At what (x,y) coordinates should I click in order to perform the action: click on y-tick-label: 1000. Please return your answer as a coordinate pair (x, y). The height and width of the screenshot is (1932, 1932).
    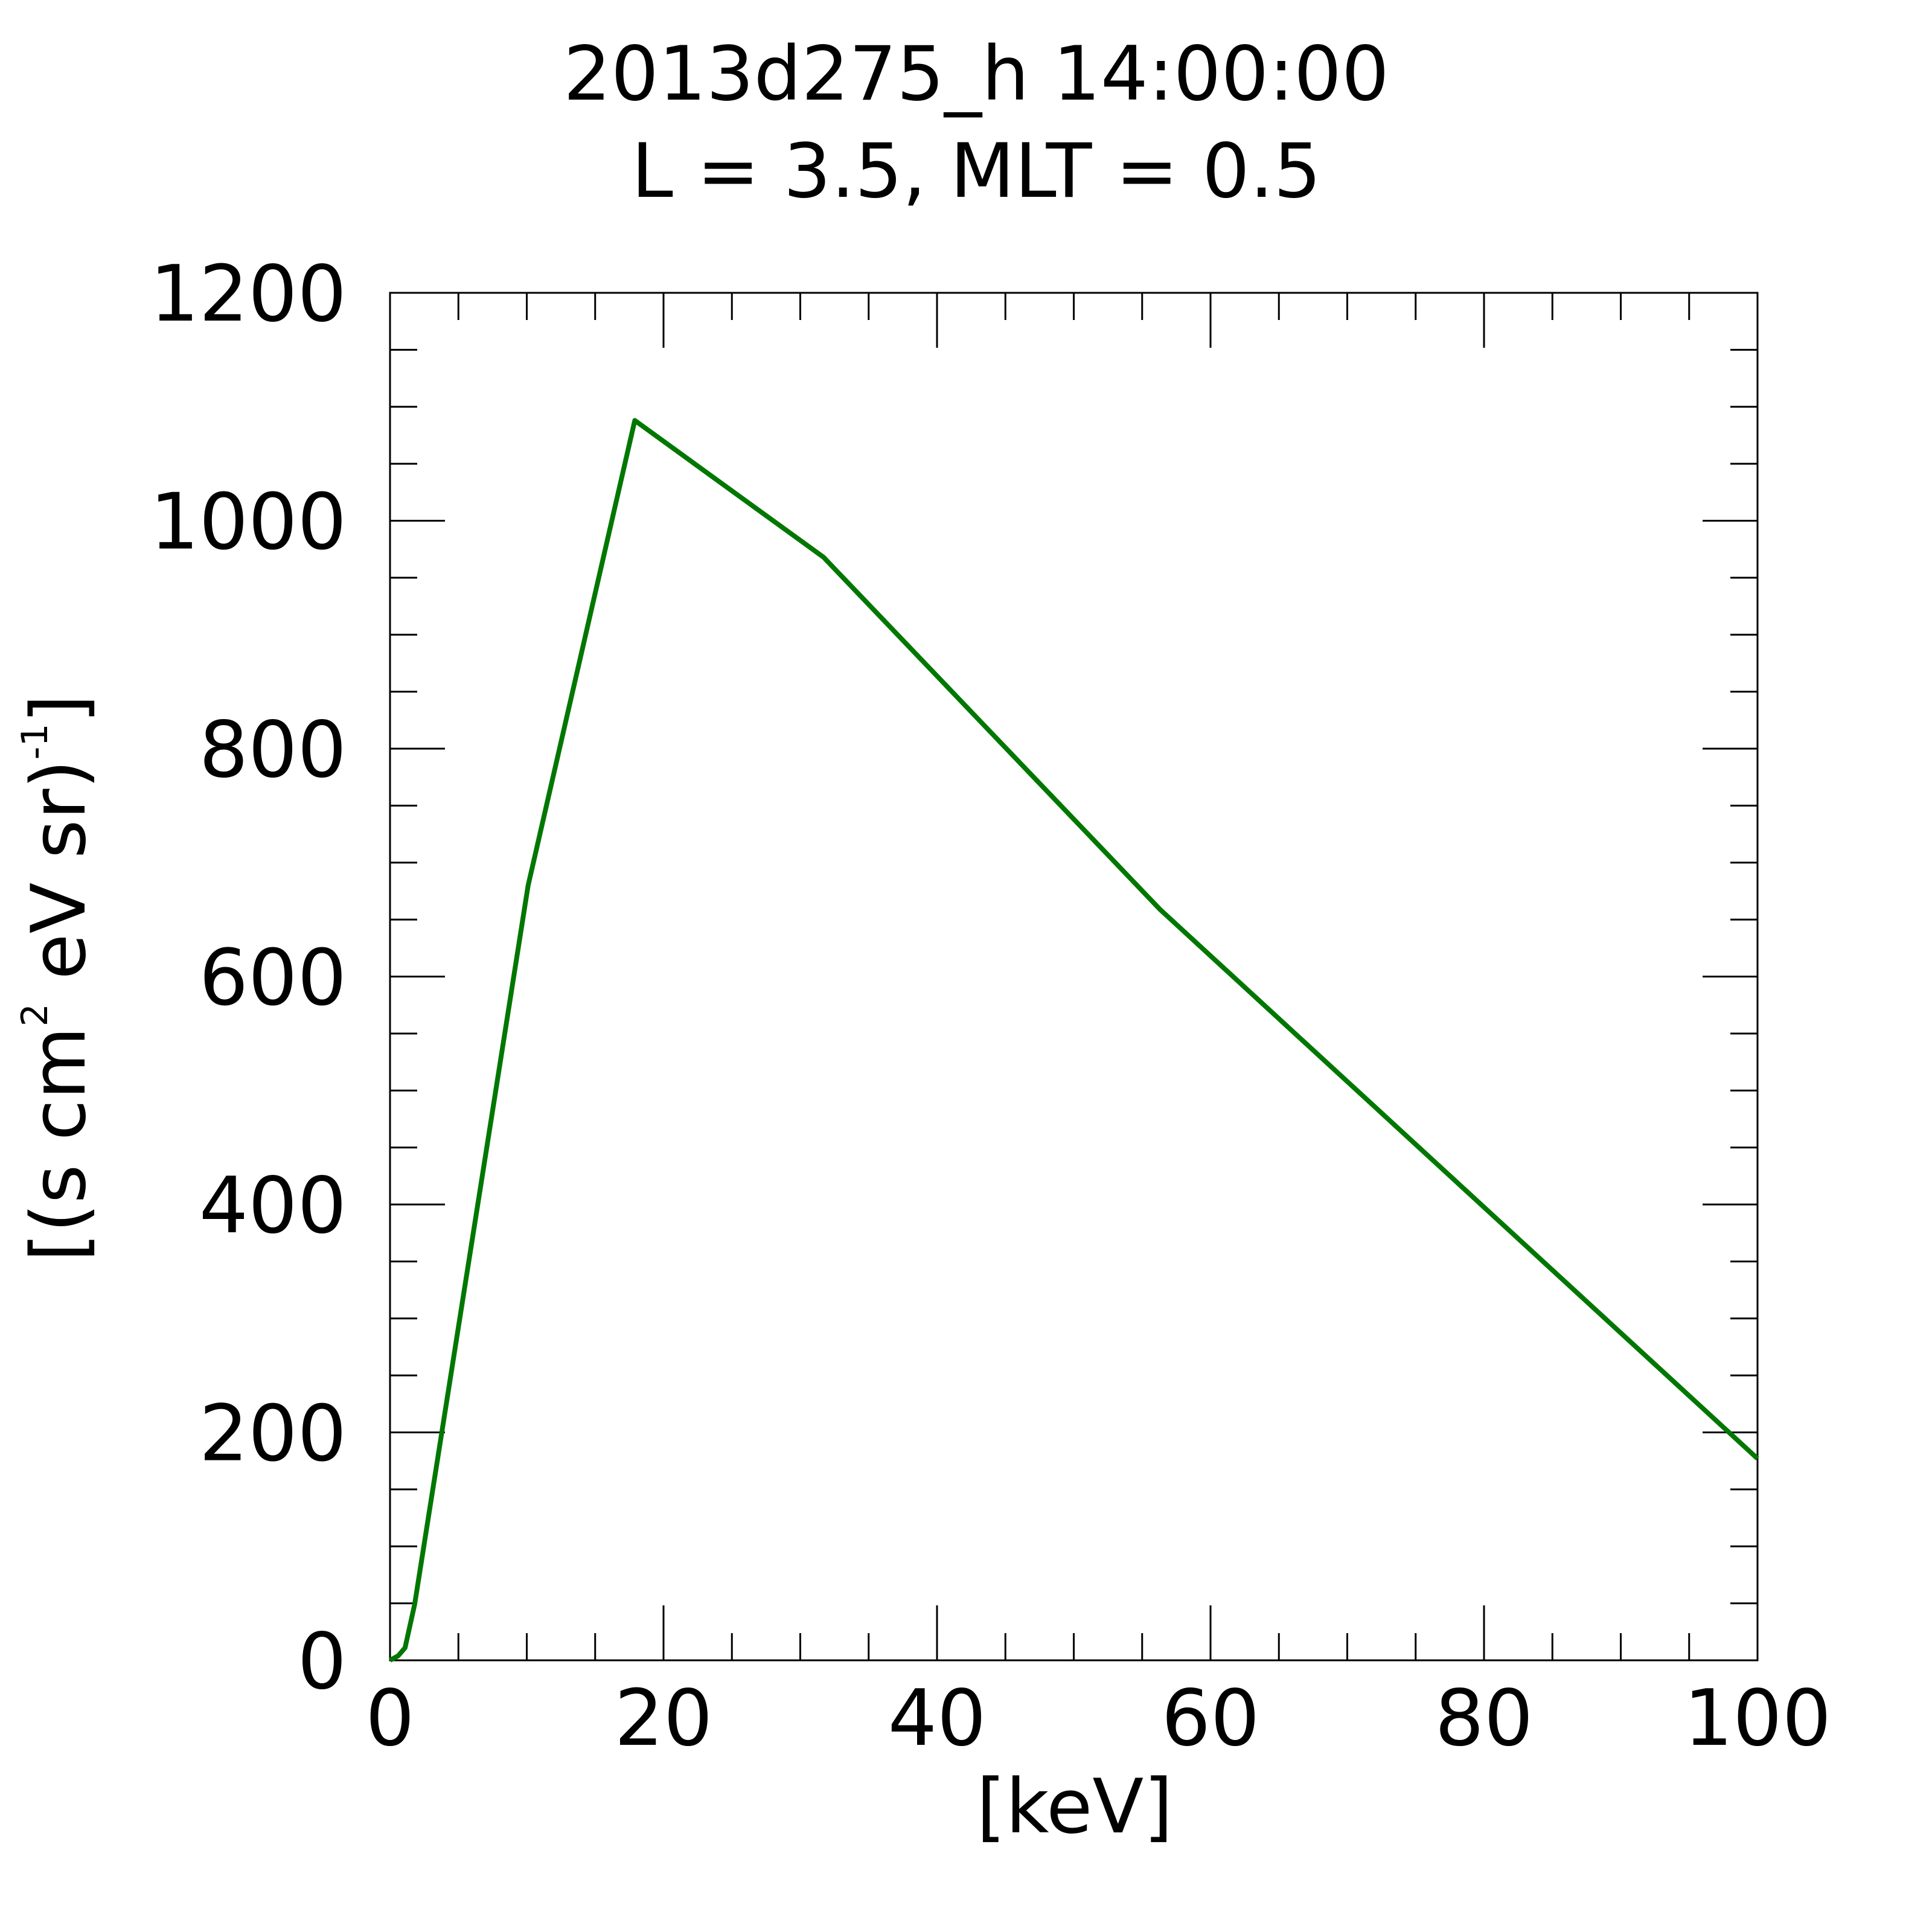
    Looking at the image, I should click on (249, 523).